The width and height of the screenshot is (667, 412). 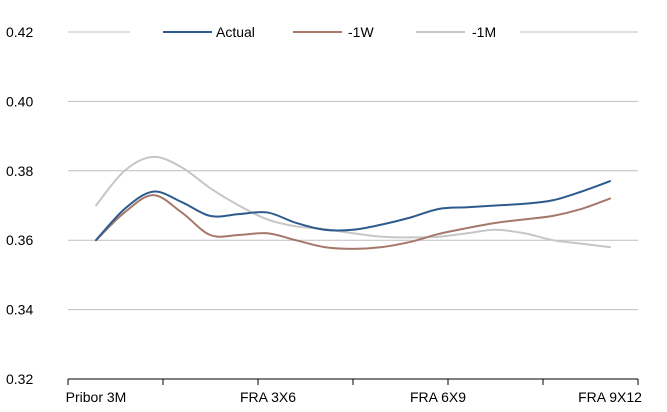 What do you see at coordinates (438, 397) in the screenshot?
I see `x-tick-label: FRA 6X9` at bounding box center [438, 397].